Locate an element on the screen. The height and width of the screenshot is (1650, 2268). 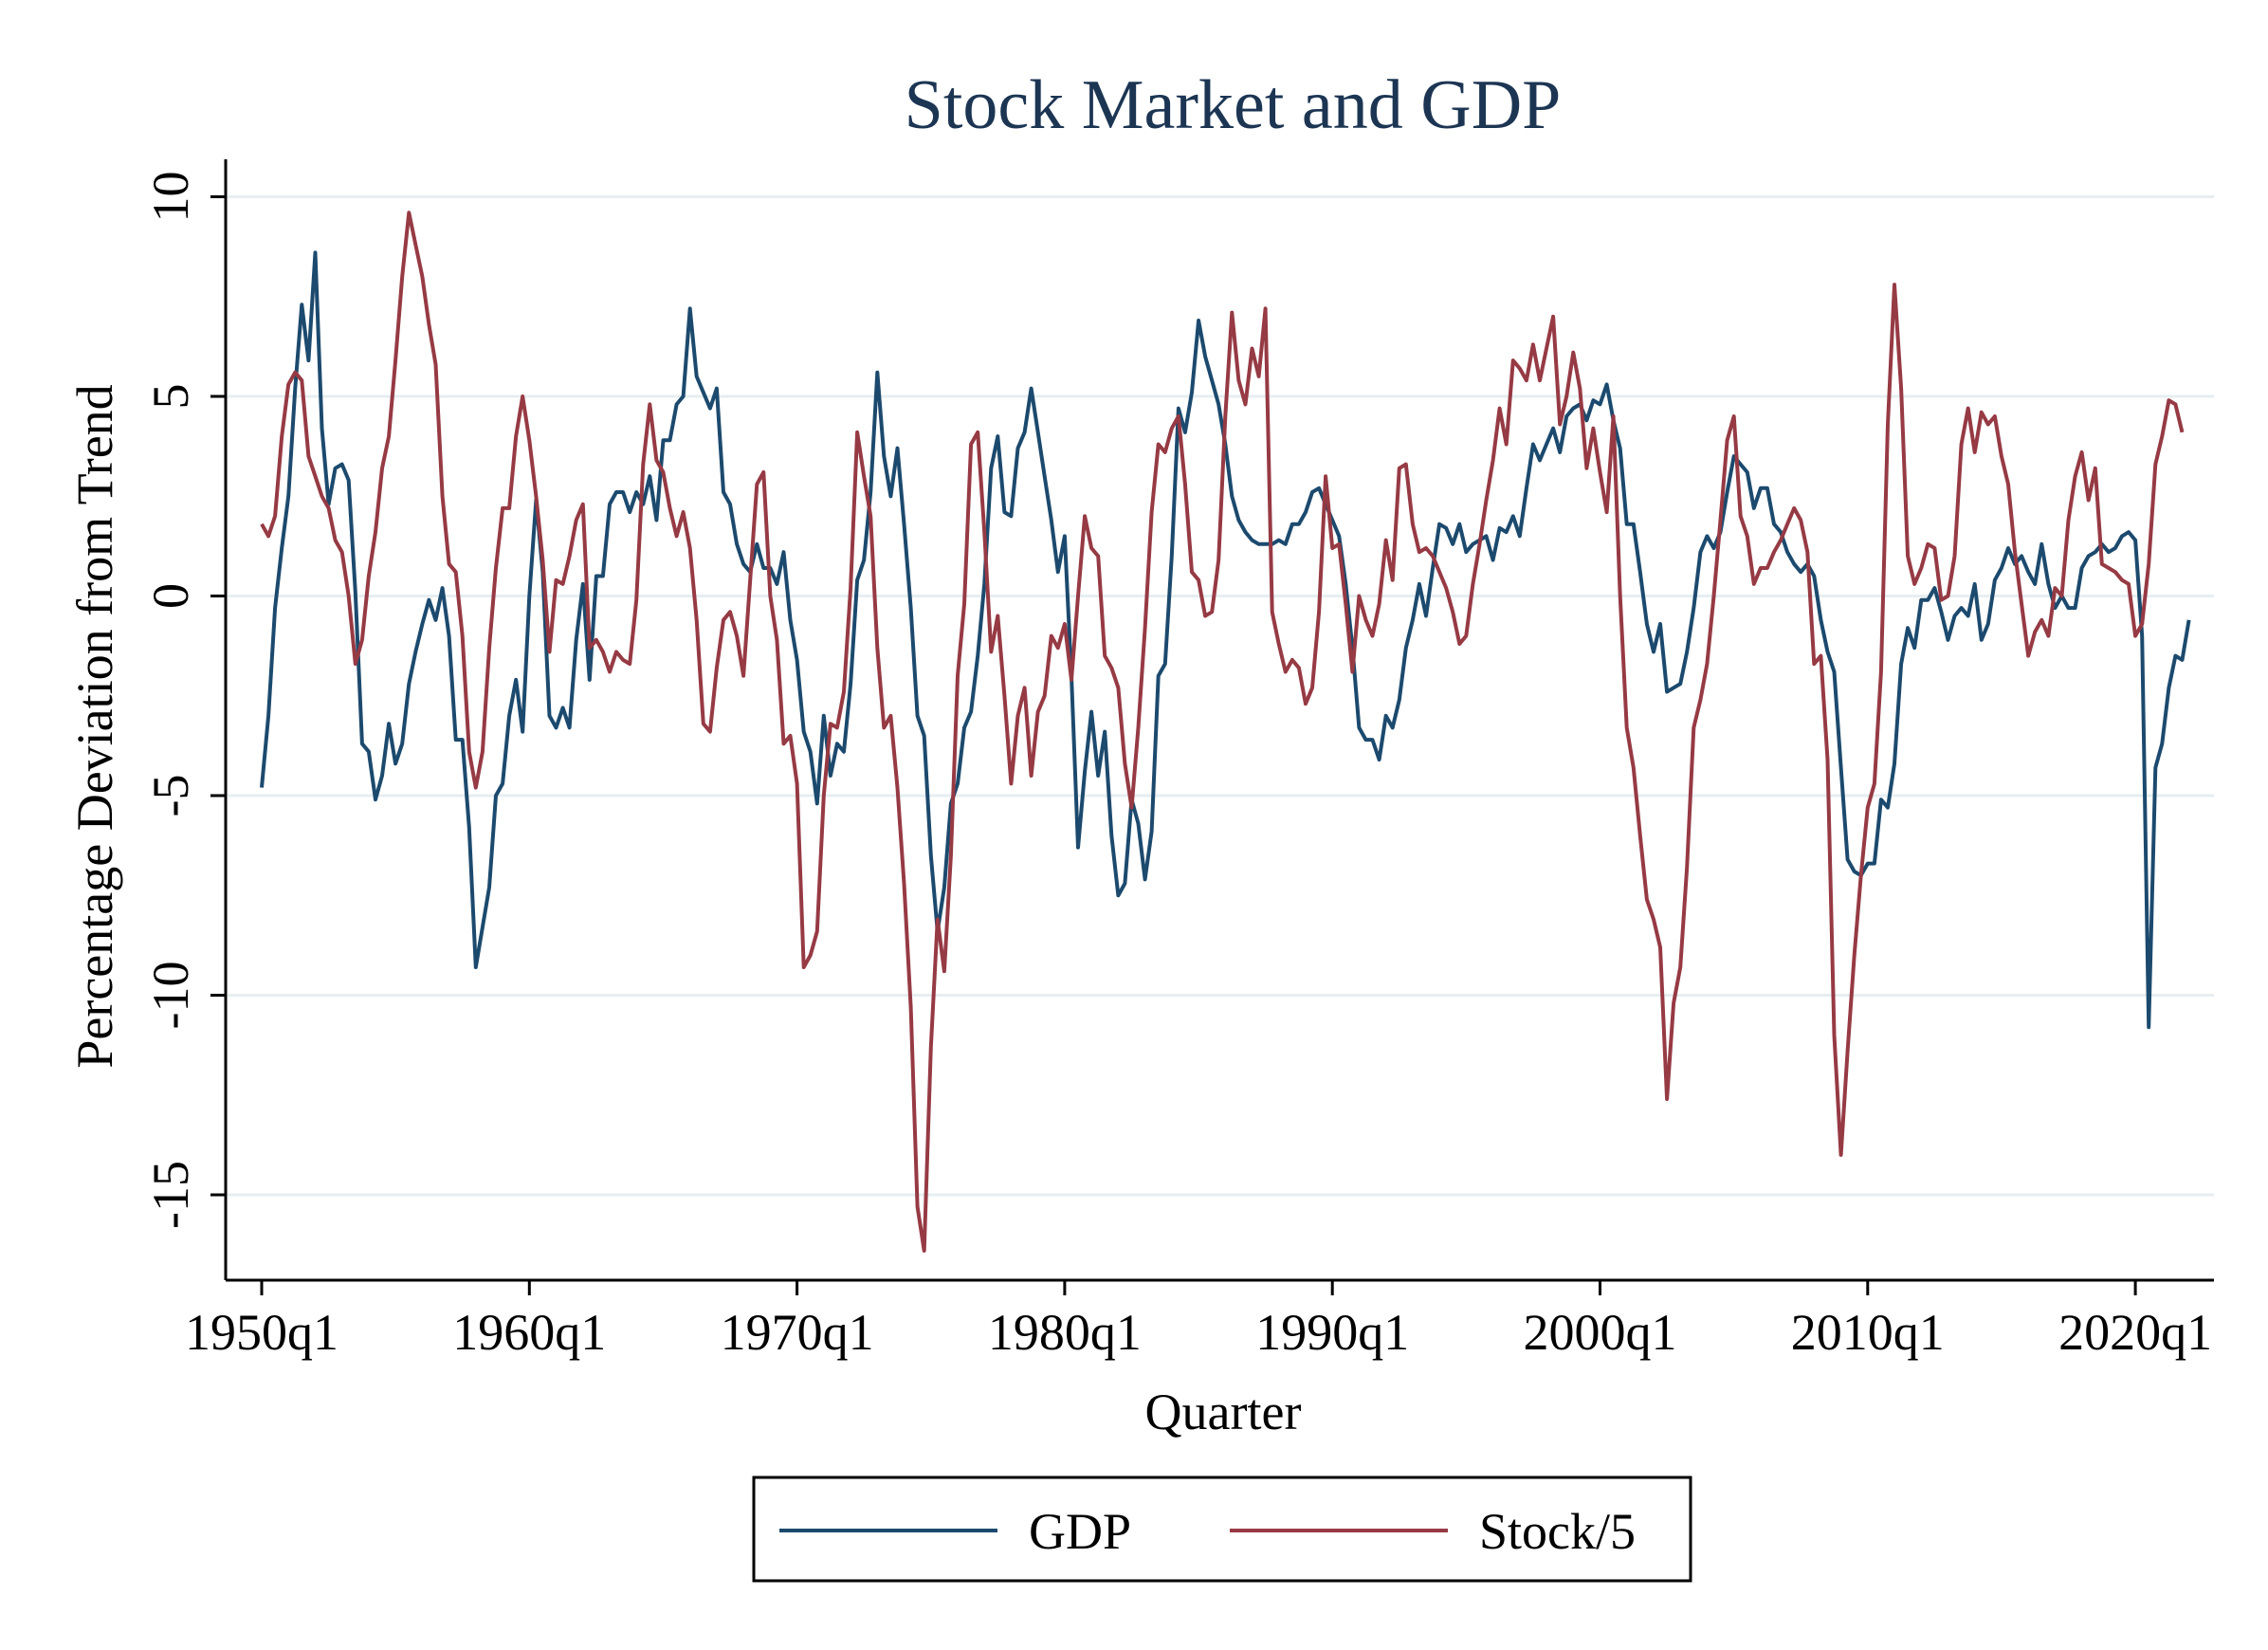
y-tick-label: -10 is located at coordinates (170, 996).